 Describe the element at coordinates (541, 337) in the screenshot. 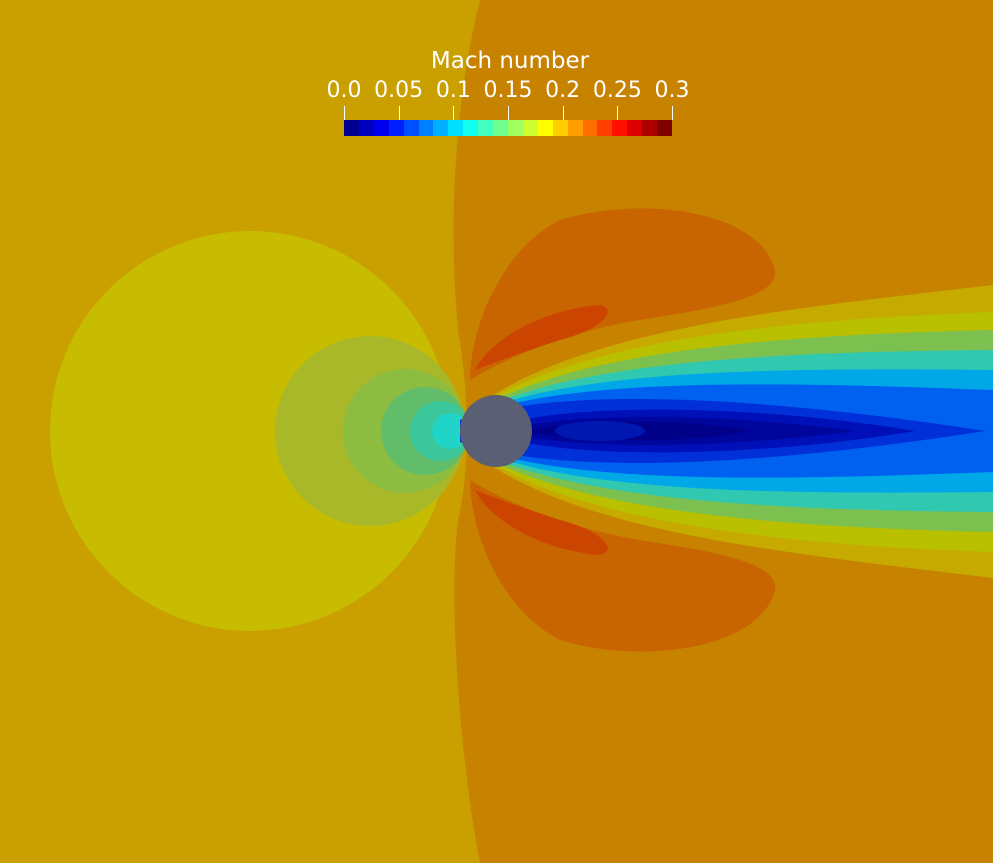

I see `contour-lobe-upper-max` at that location.